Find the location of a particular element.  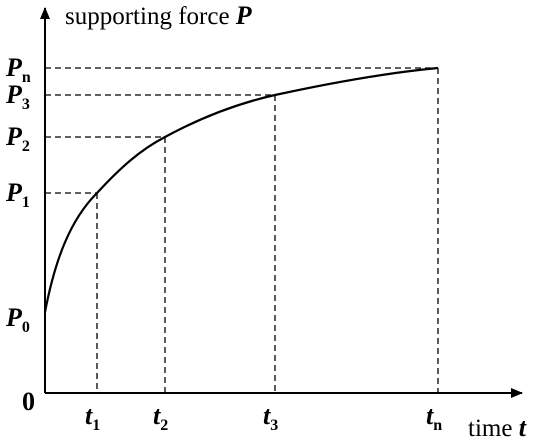

x-label-sub: 2 is located at coordinates (164, 425).